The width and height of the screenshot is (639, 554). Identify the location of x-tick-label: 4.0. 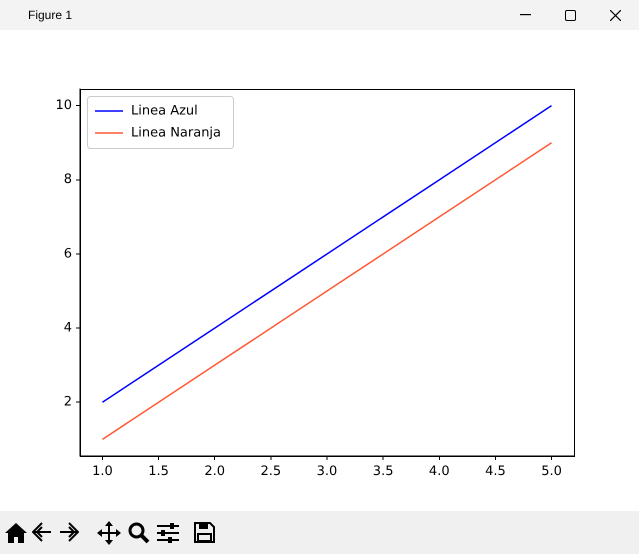
(439, 472).